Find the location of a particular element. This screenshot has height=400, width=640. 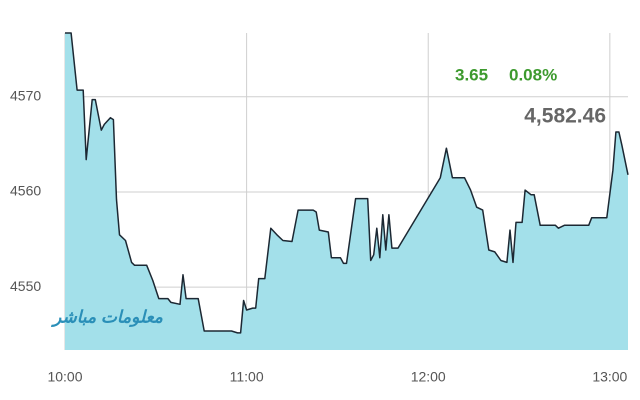

last-value: 4,582.46 is located at coordinates (565, 116).